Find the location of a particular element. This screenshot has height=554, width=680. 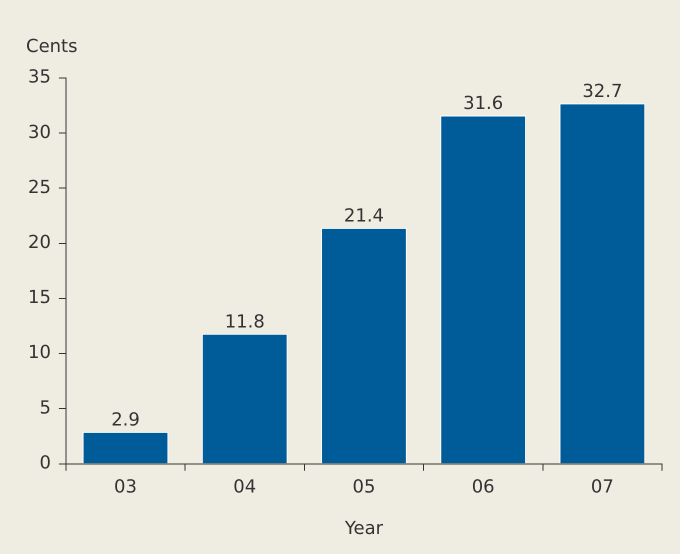

x-tick-label: 03 is located at coordinates (125, 487).